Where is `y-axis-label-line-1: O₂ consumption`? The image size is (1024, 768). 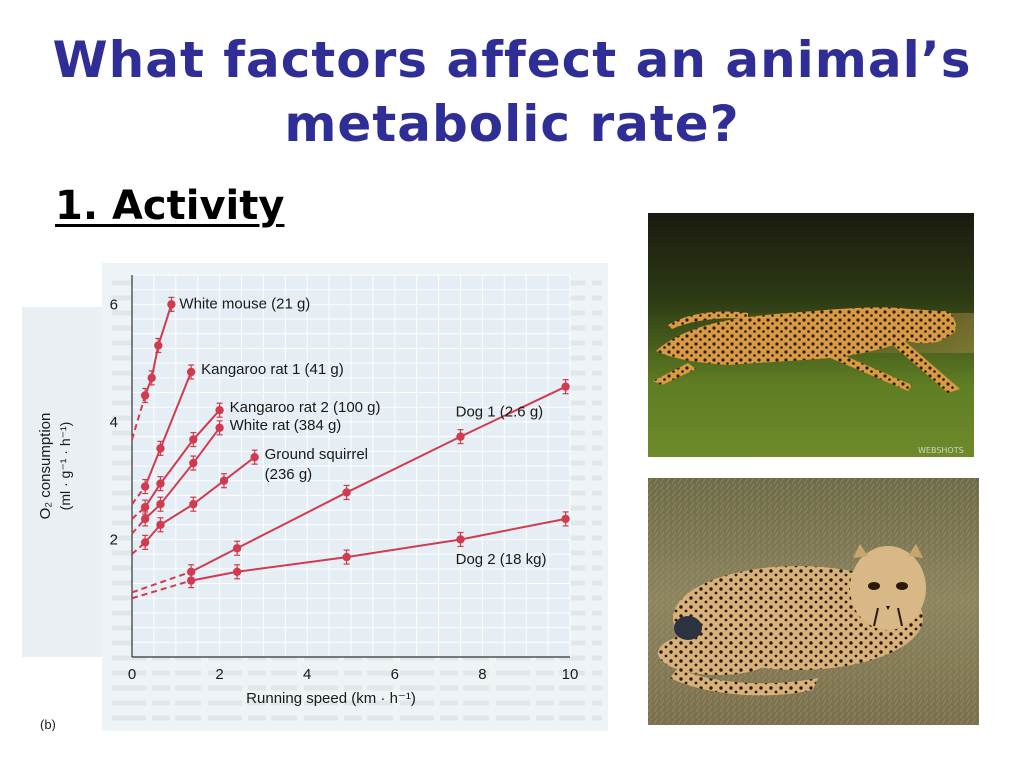 y-axis-label-line-1: O₂ consumption is located at coordinates (45, 466).